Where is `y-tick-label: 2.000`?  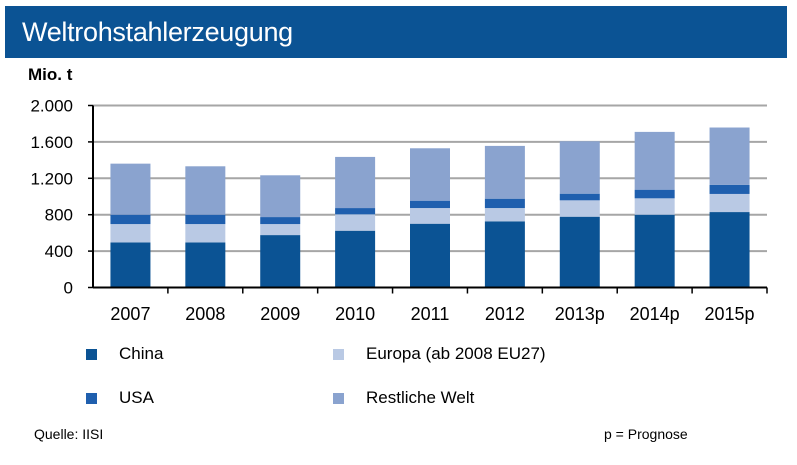
y-tick-label: 2.000 is located at coordinates (51, 106).